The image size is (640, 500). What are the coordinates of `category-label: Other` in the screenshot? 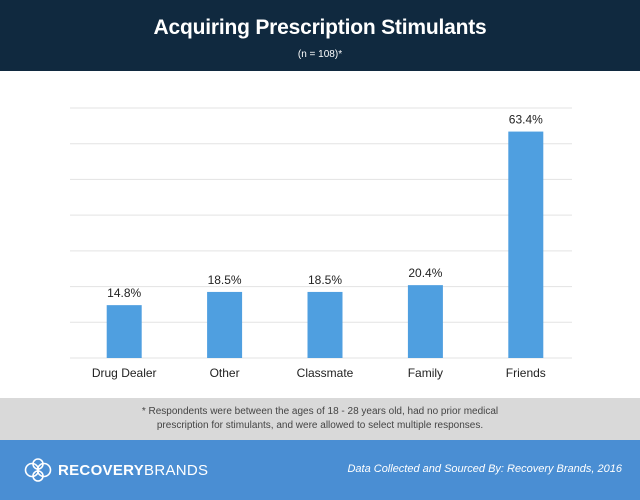 It's located at (225, 373).